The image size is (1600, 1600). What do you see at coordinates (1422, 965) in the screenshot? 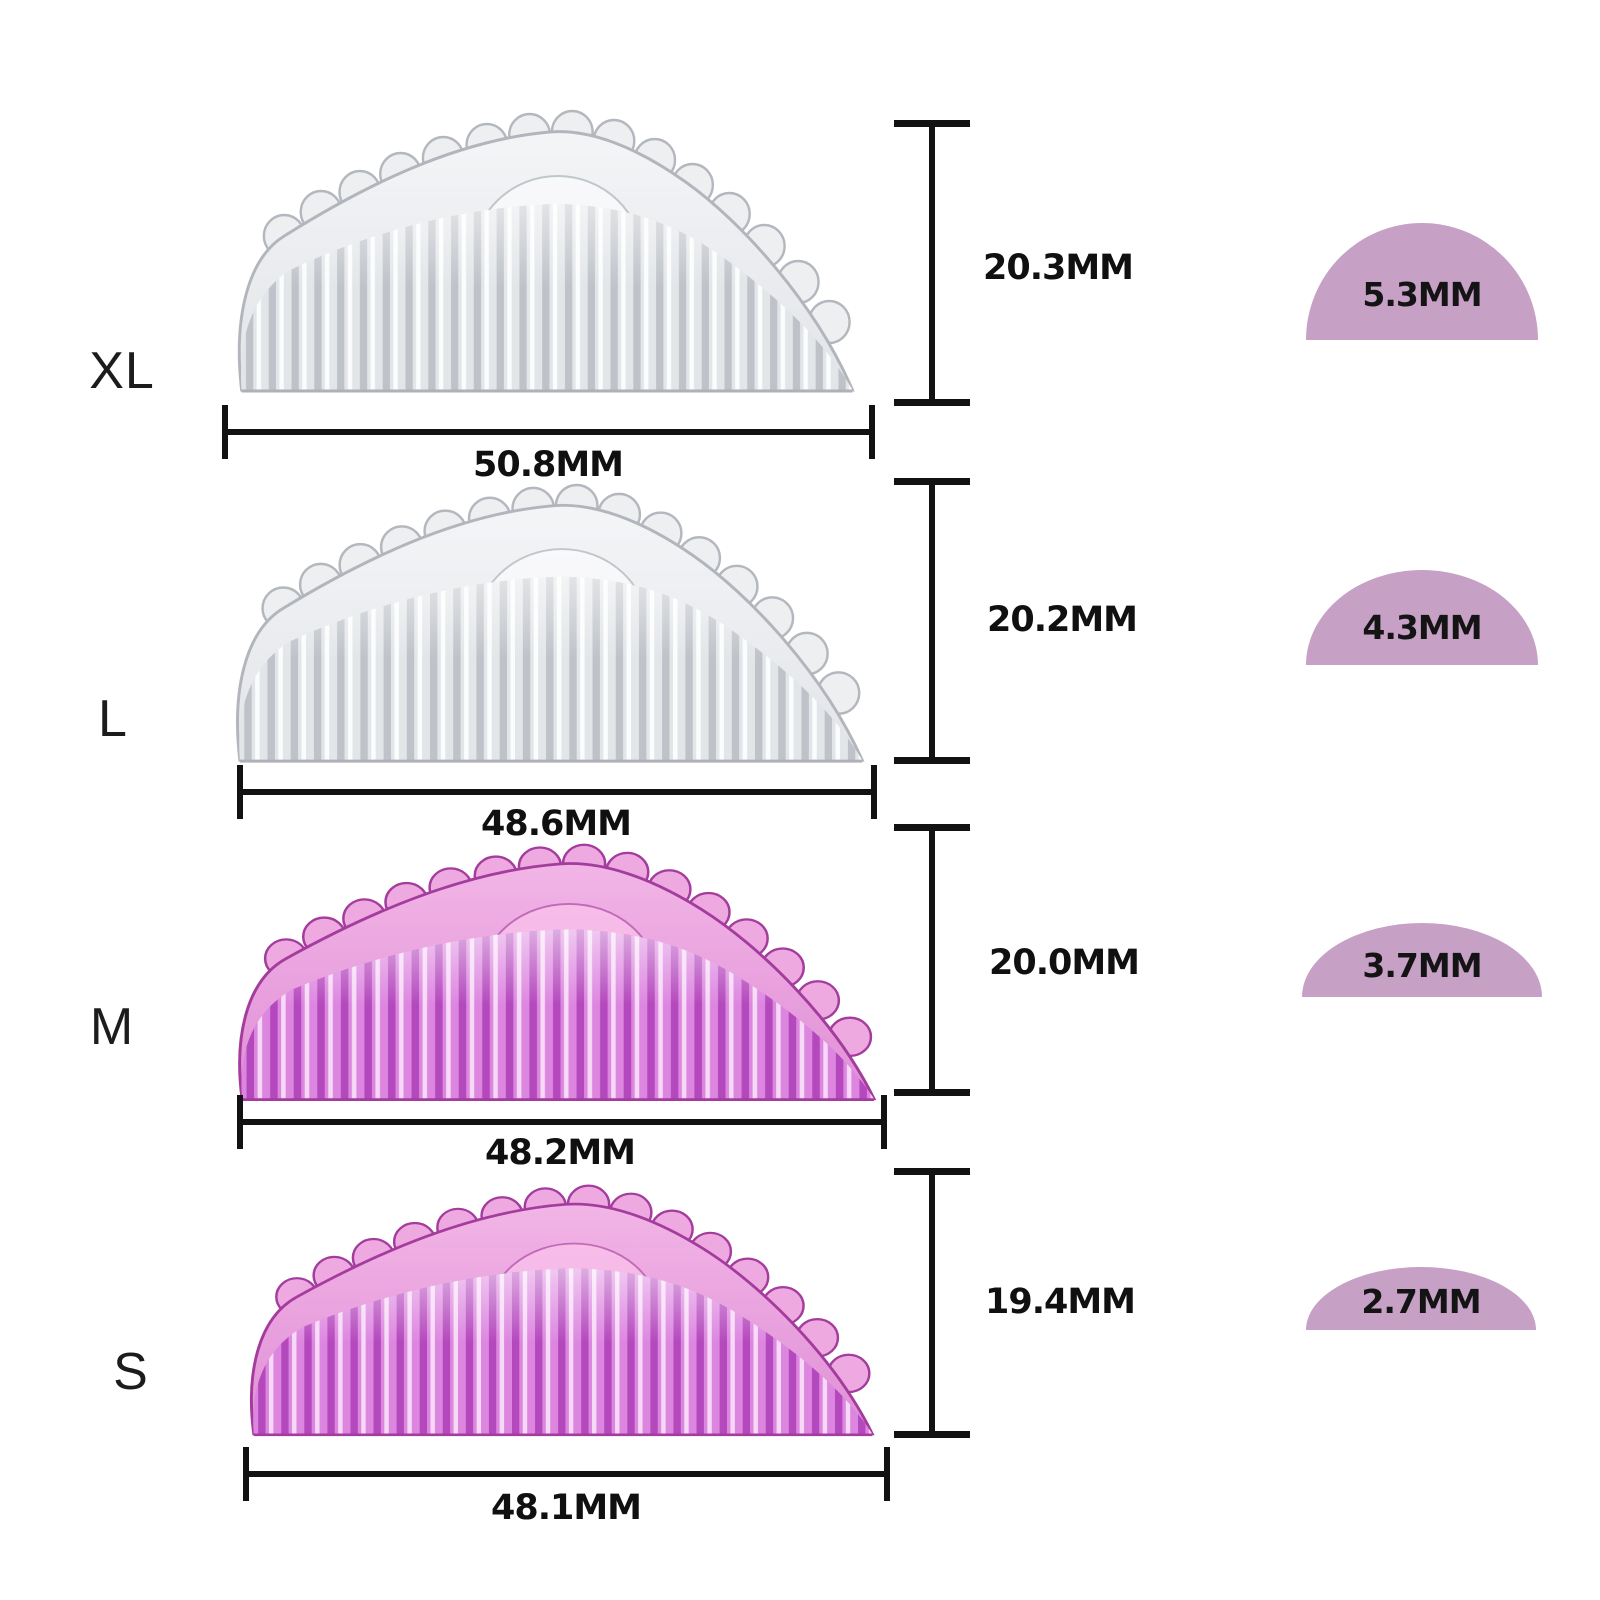
I see `thickness-value-m: 3.7MM` at bounding box center [1422, 965].